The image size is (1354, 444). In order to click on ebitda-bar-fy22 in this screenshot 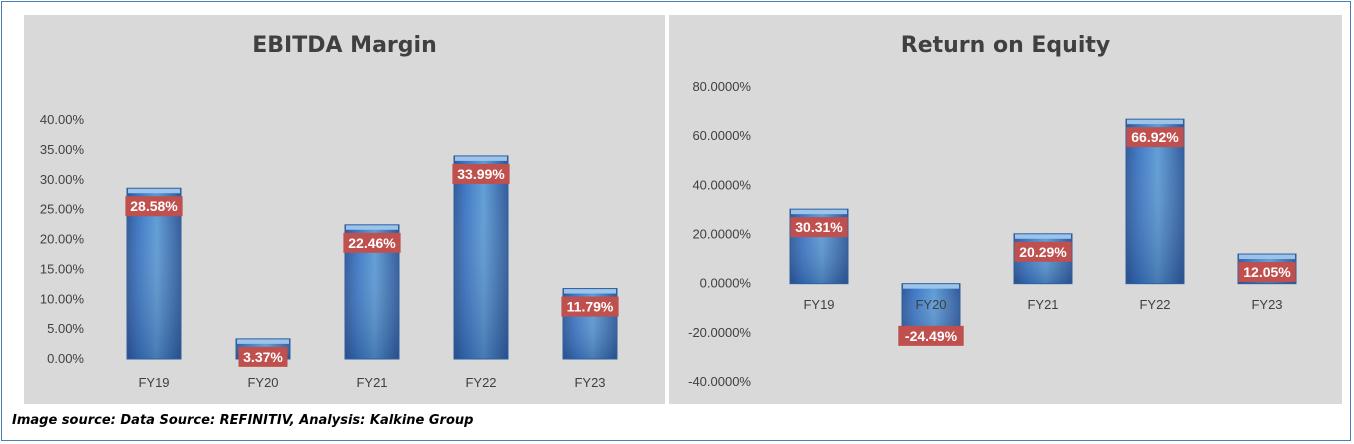, I will do `click(481, 257)`.